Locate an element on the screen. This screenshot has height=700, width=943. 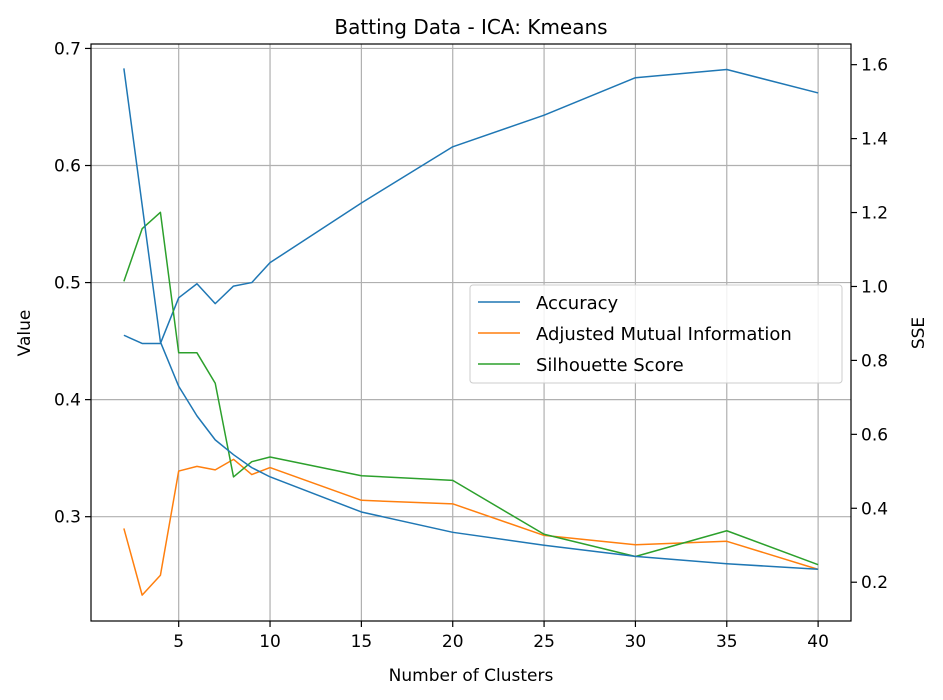
x-tick-label: 35 is located at coordinates (727, 642).